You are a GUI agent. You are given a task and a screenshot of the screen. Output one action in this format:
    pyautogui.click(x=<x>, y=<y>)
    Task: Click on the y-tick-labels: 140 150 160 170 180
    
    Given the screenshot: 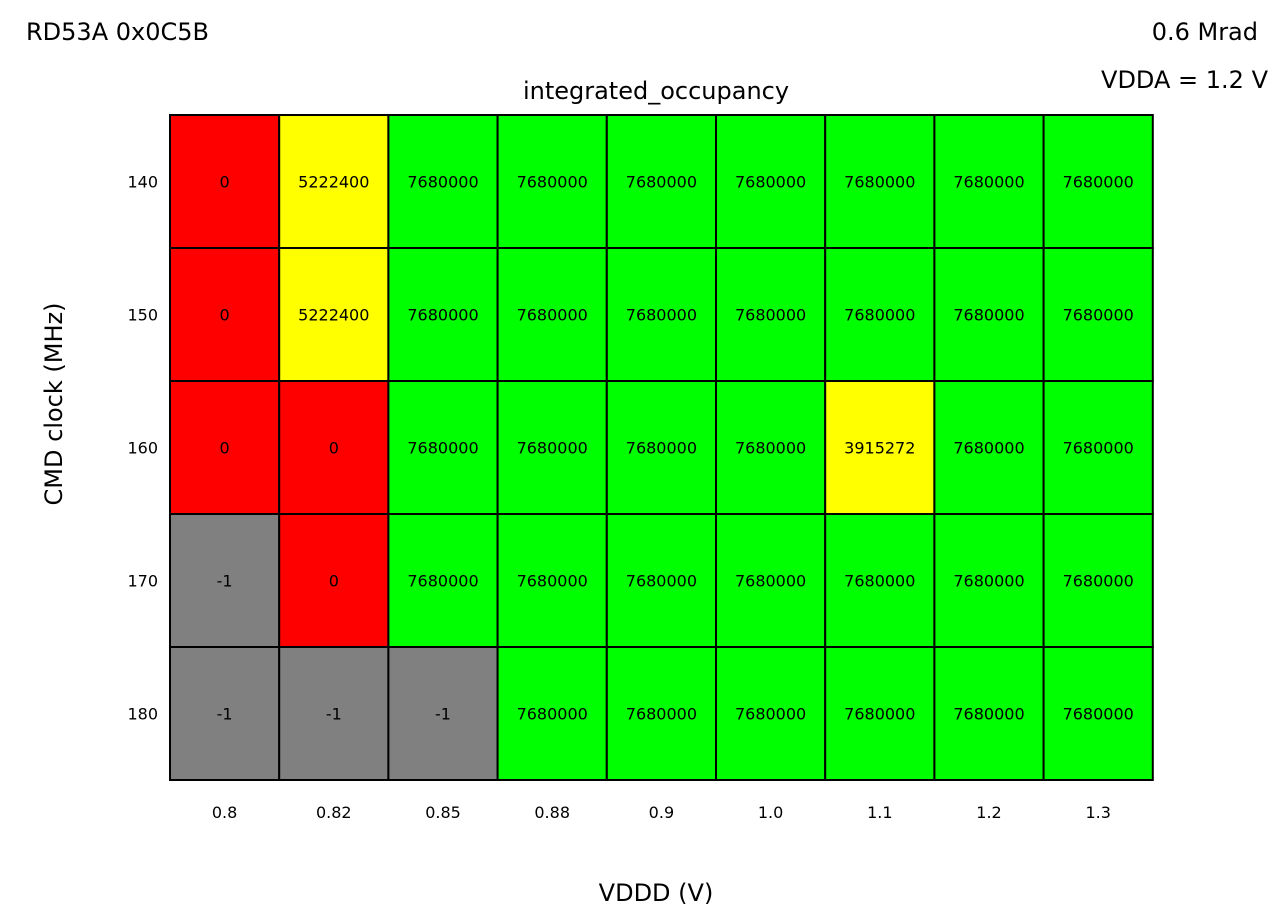 What is the action you would take?
    pyautogui.click(x=142, y=448)
    